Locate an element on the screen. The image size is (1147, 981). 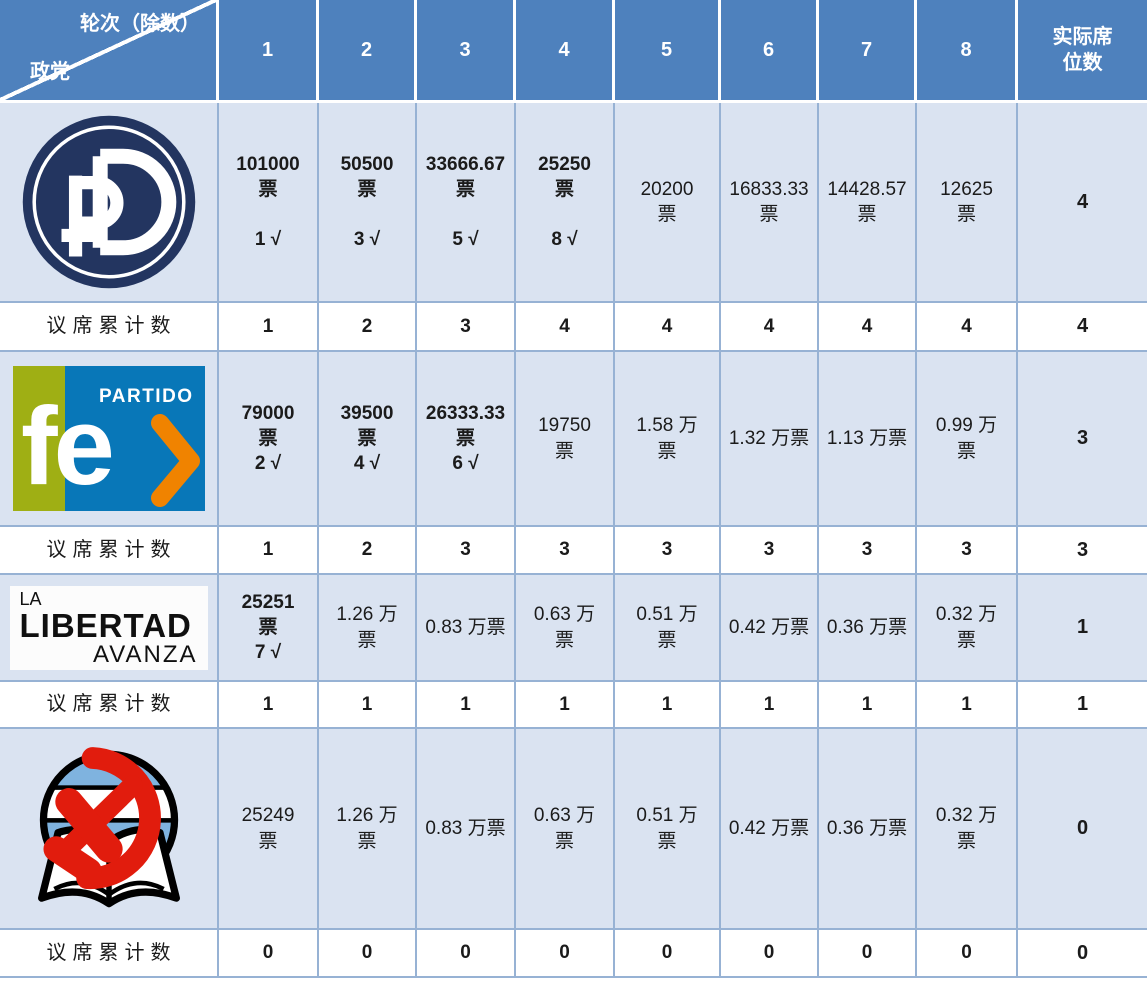
fe-party-logo: PARTIDO fe is located at coordinates (109, 439).